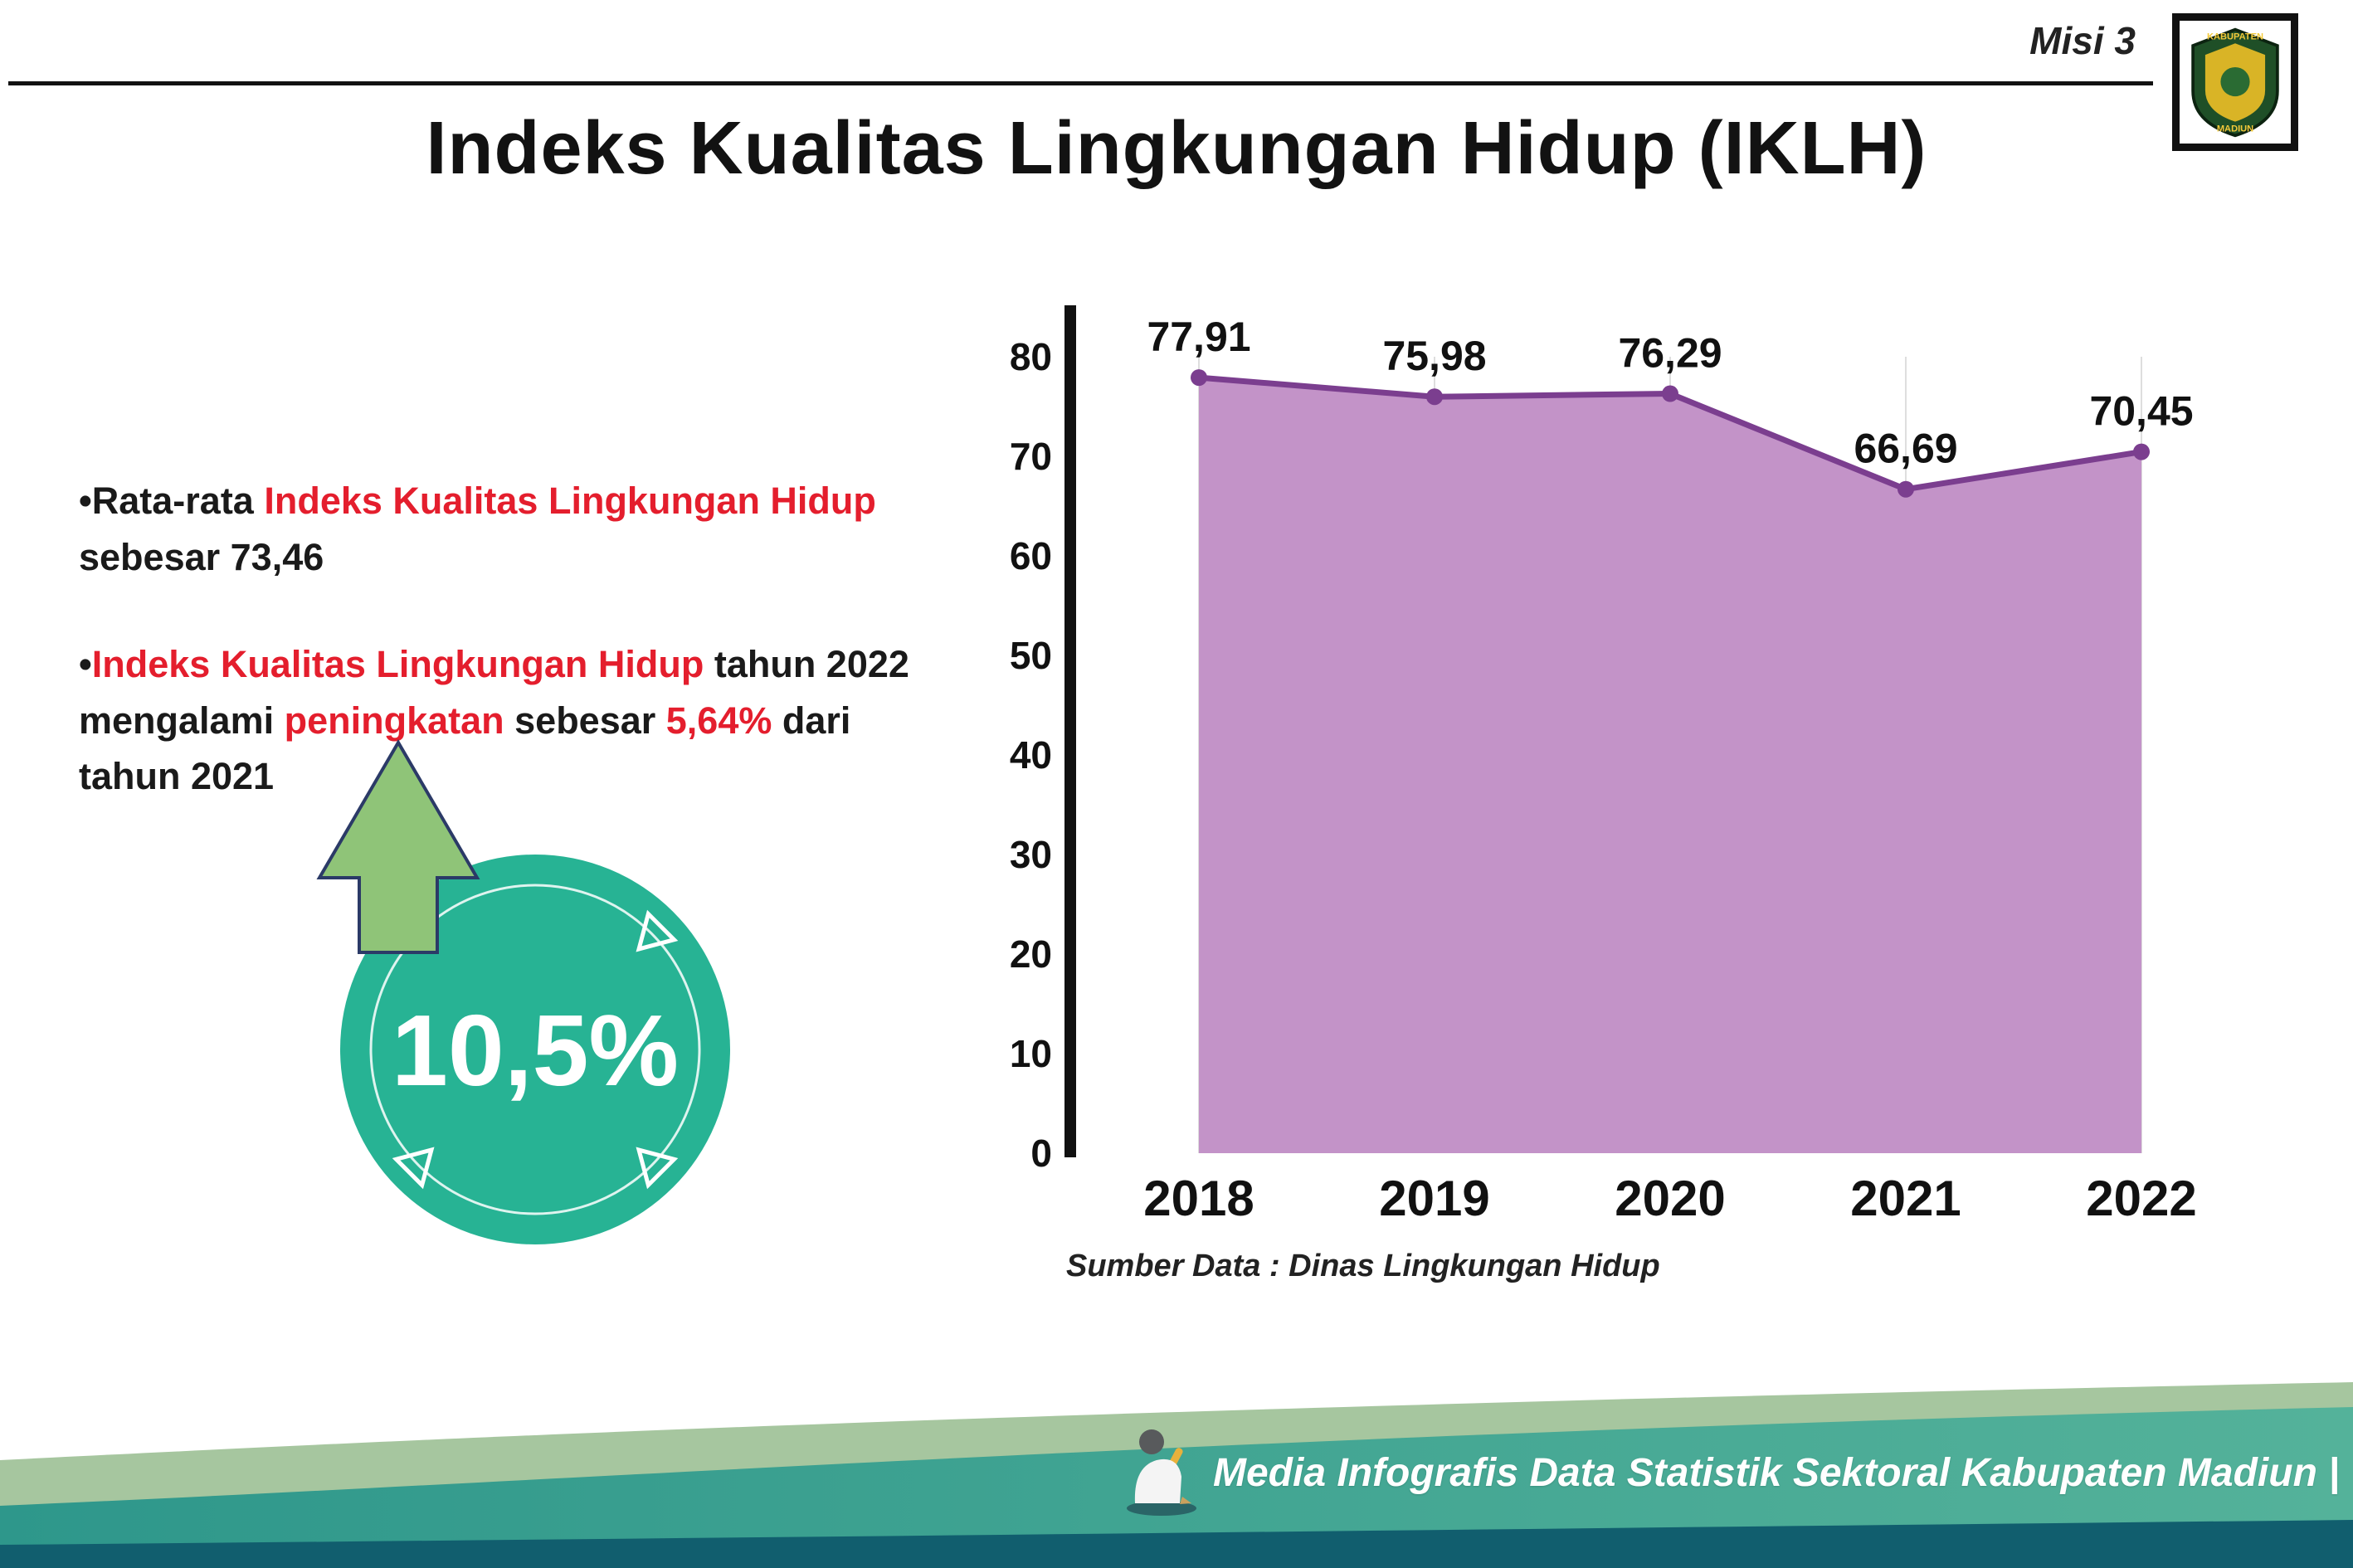 This screenshot has width=2353, height=1568. What do you see at coordinates (172, 501) in the screenshot?
I see `bullet1-pre: •Rata-rata` at bounding box center [172, 501].